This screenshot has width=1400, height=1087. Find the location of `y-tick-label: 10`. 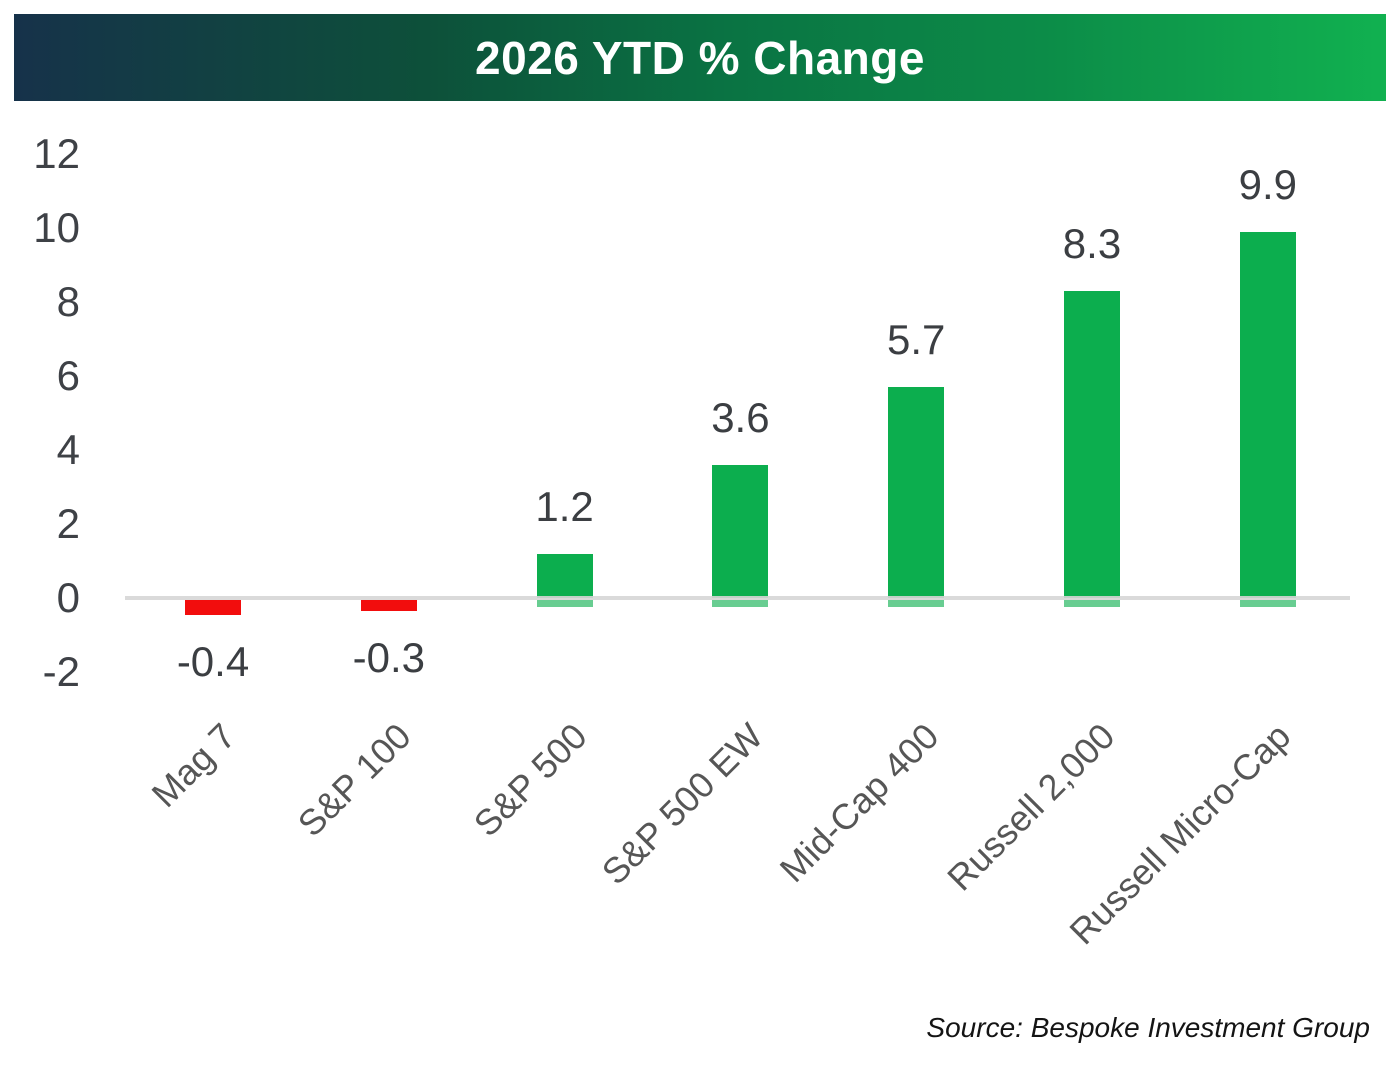

y-tick-label: 10 is located at coordinates (56, 227).